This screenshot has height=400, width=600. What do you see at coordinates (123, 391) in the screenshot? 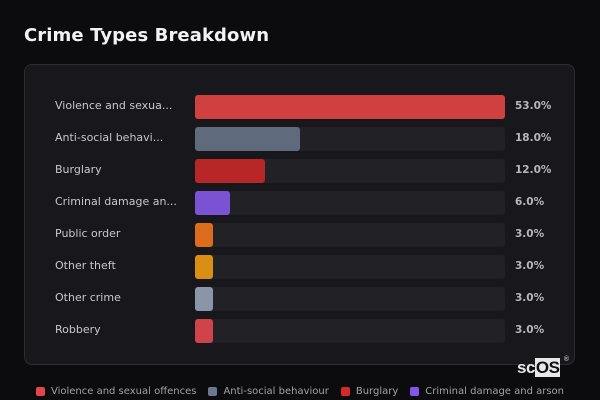
I see `legend-label: Violence and sexual offences` at bounding box center [123, 391].